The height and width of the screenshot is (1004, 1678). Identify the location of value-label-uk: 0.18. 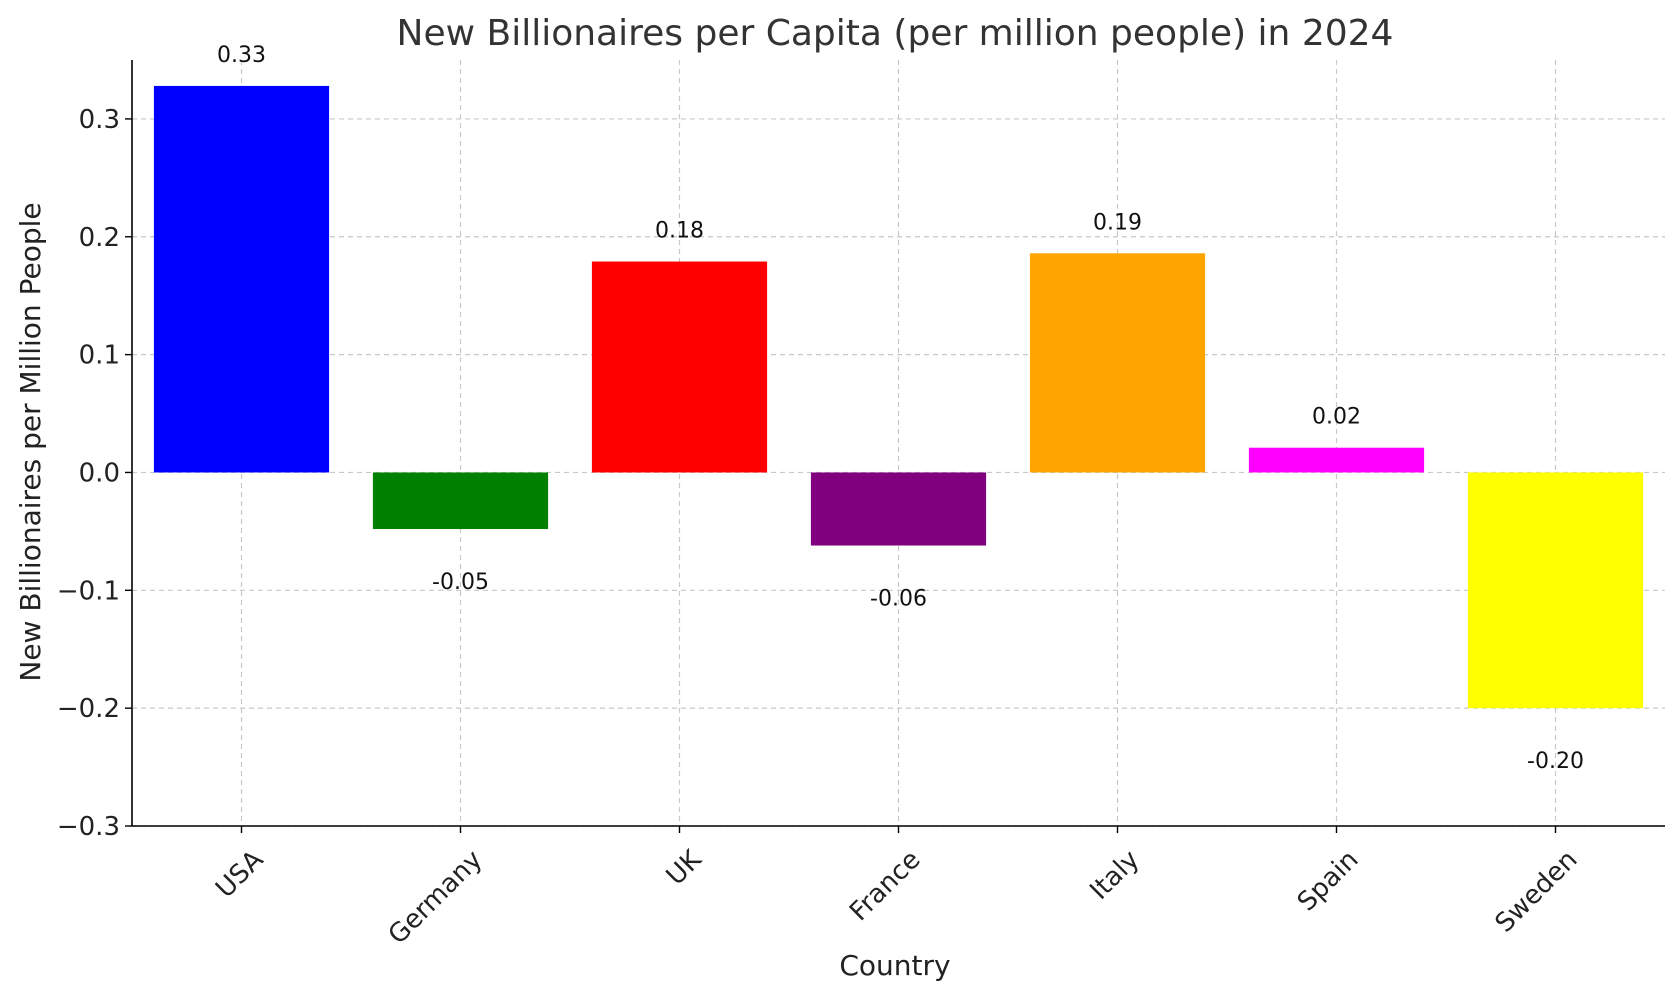
(679, 231).